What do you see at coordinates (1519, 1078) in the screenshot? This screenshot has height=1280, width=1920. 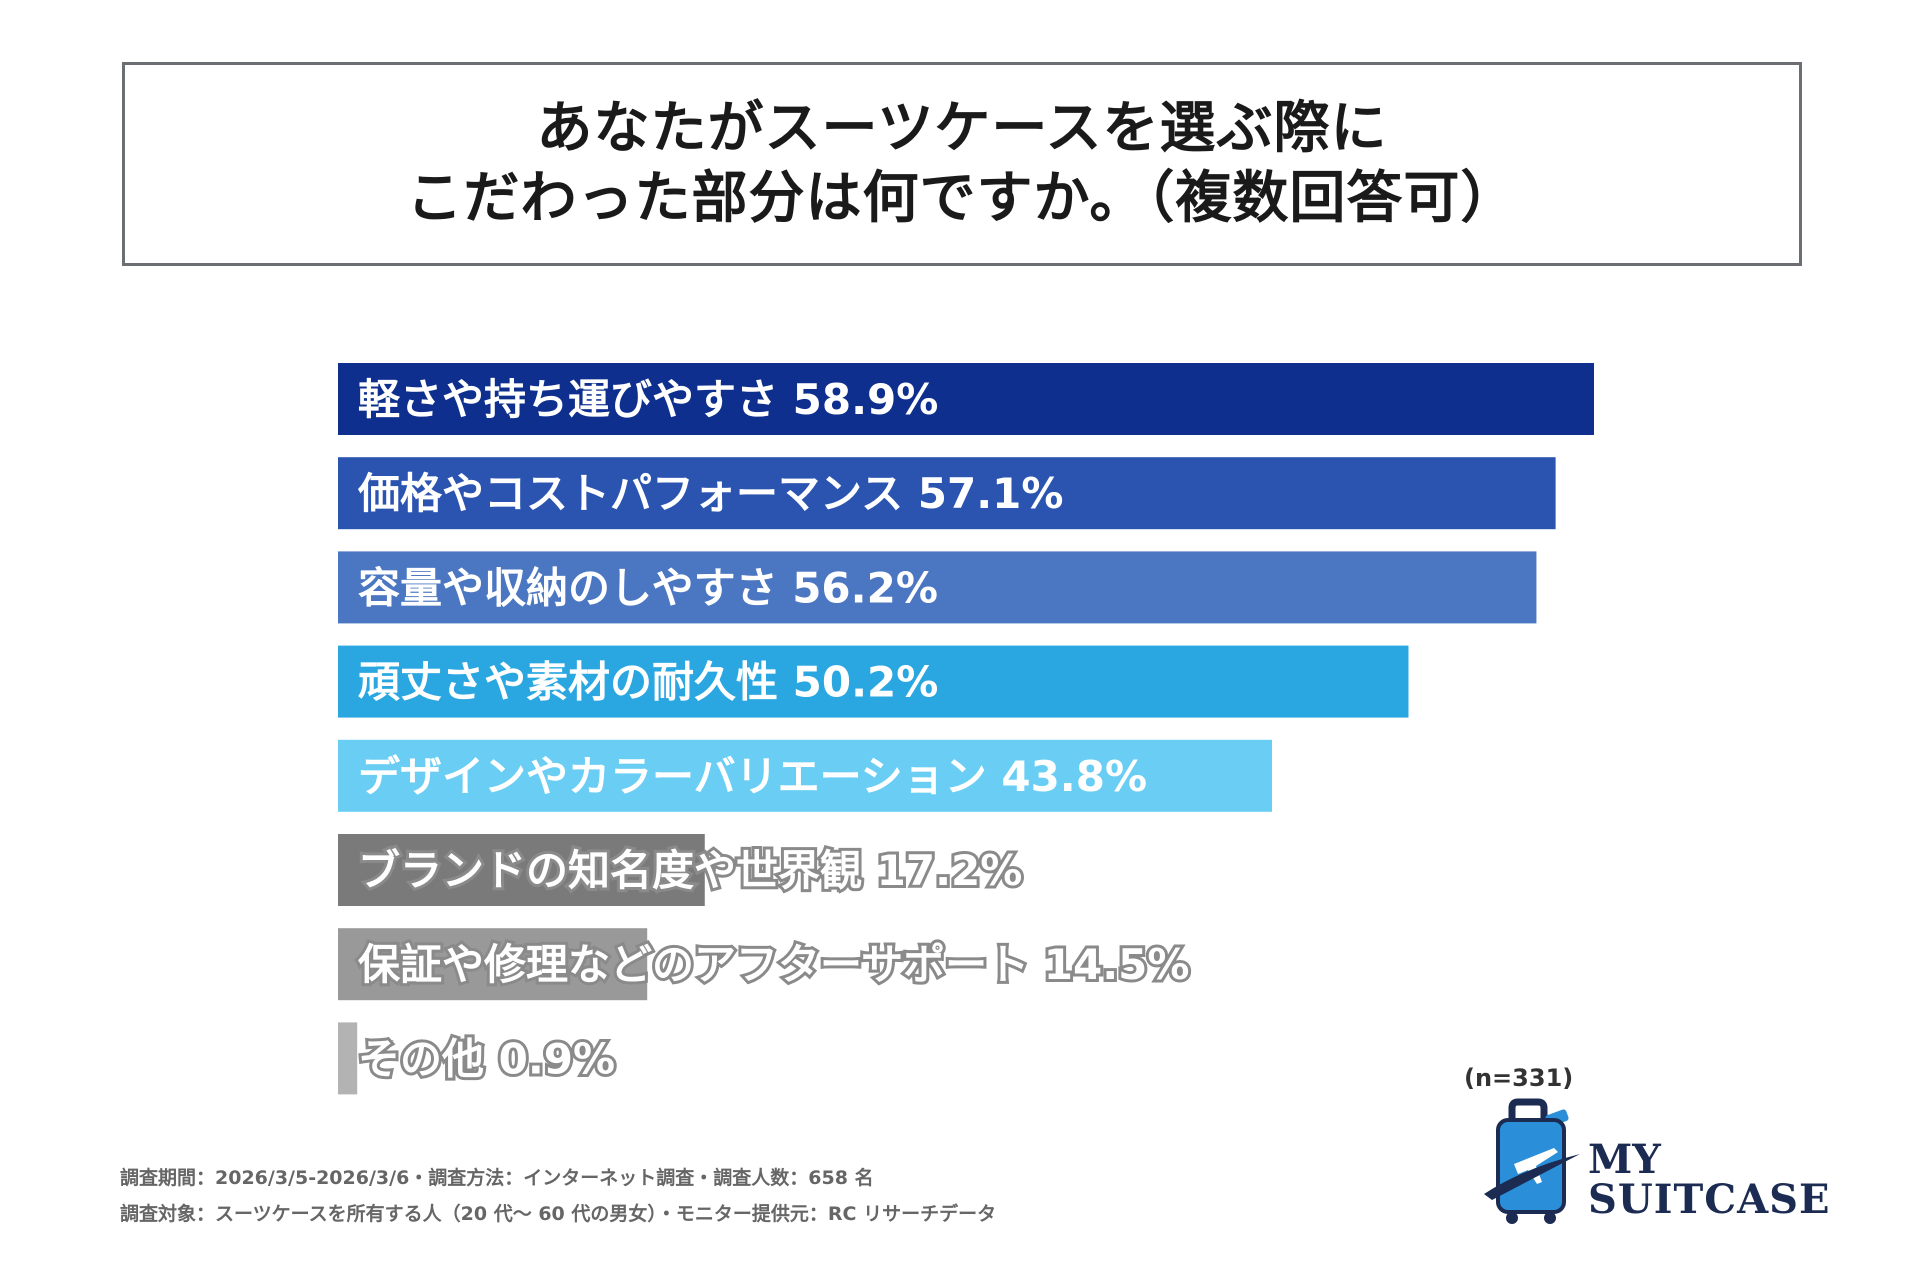 I see `sample-size-label: (n=331)` at bounding box center [1519, 1078].